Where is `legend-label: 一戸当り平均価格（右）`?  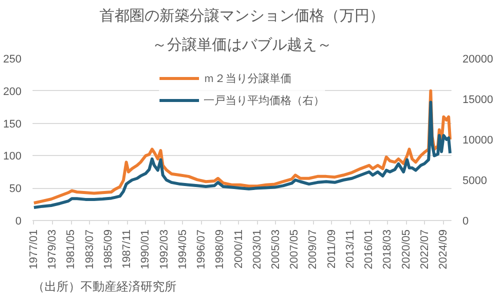
legend-label: 一戸当り平均価格（右） is located at coordinates (264, 101).